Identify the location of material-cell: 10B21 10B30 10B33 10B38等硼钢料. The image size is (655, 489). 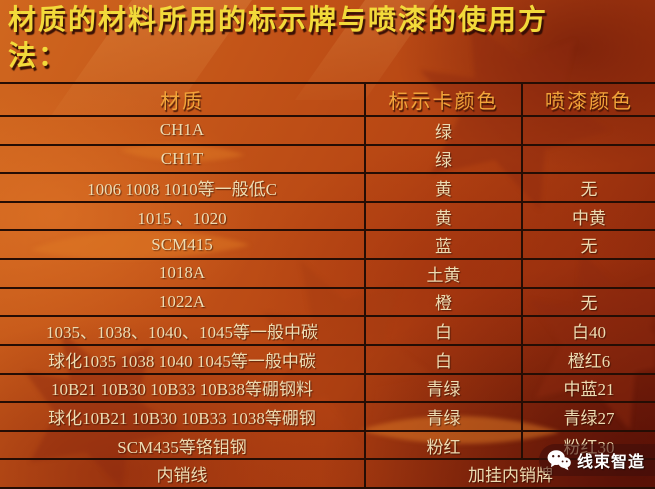
(183, 389).